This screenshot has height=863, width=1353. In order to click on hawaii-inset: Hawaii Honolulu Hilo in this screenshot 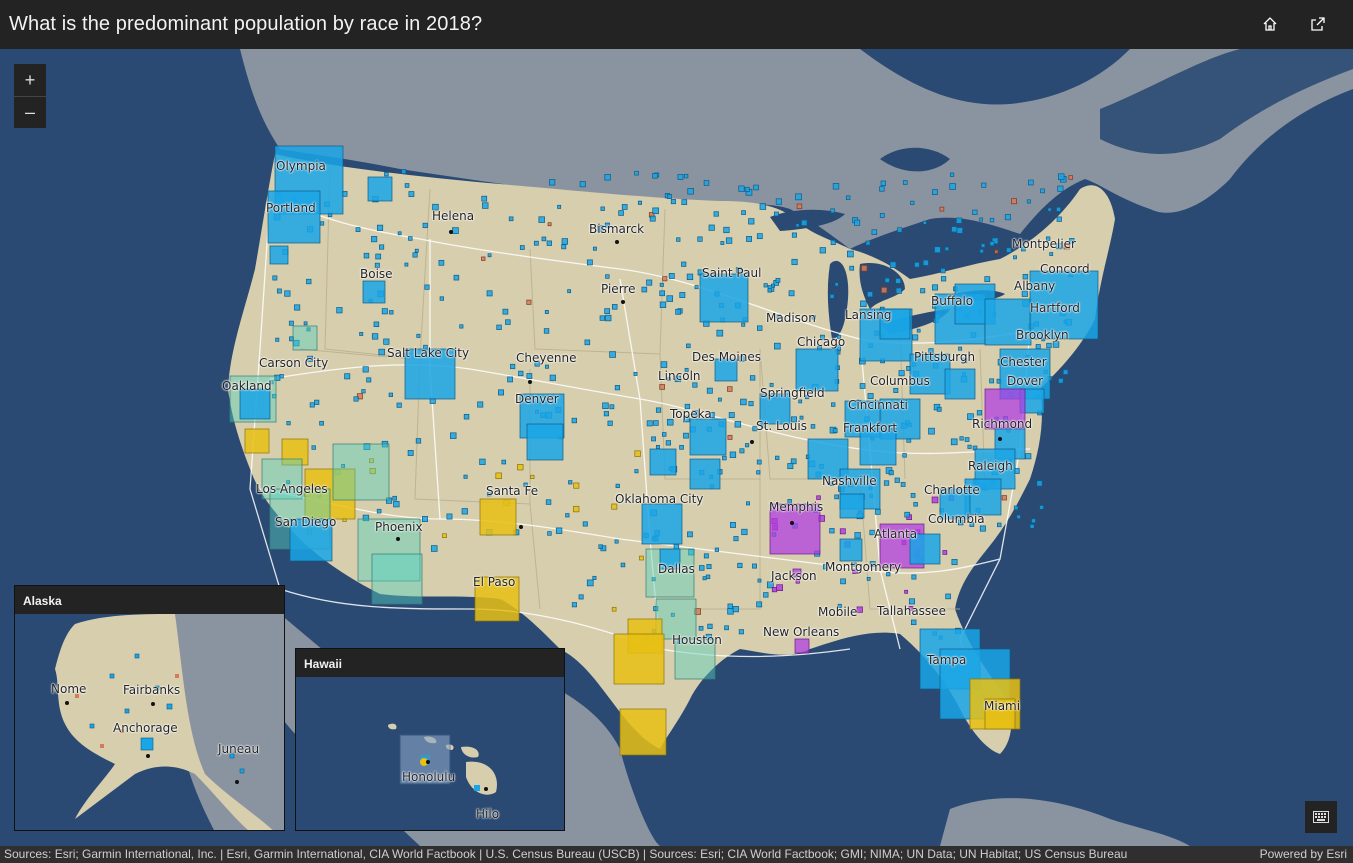, I will do `click(430, 739)`.